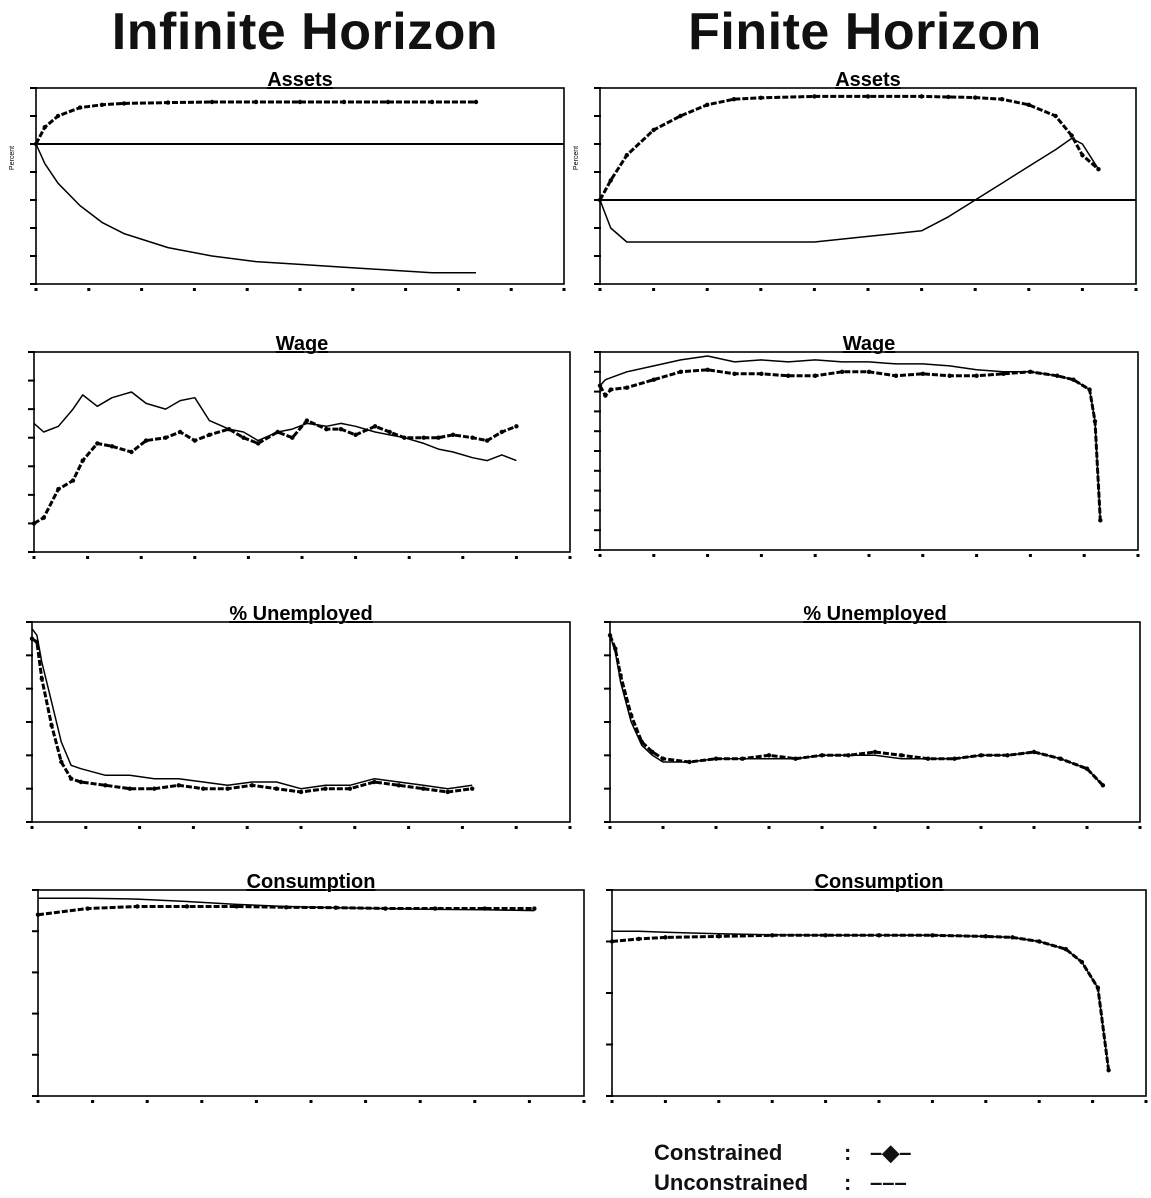 This screenshot has width=1151, height=1198. I want to click on finite-unemployed-plot-frame, so click(875, 722).